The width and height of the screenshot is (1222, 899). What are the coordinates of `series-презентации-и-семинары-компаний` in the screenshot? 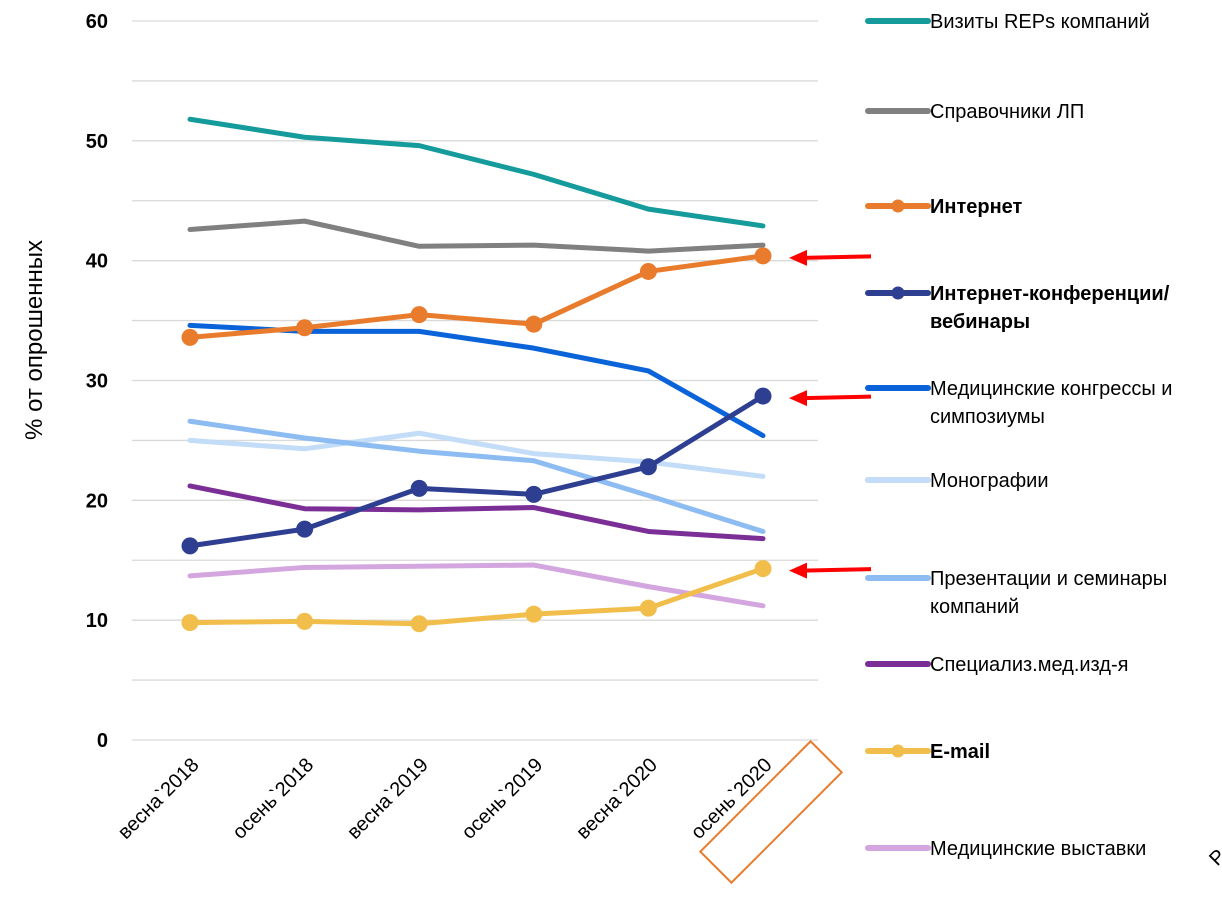 It's located at (476, 476).